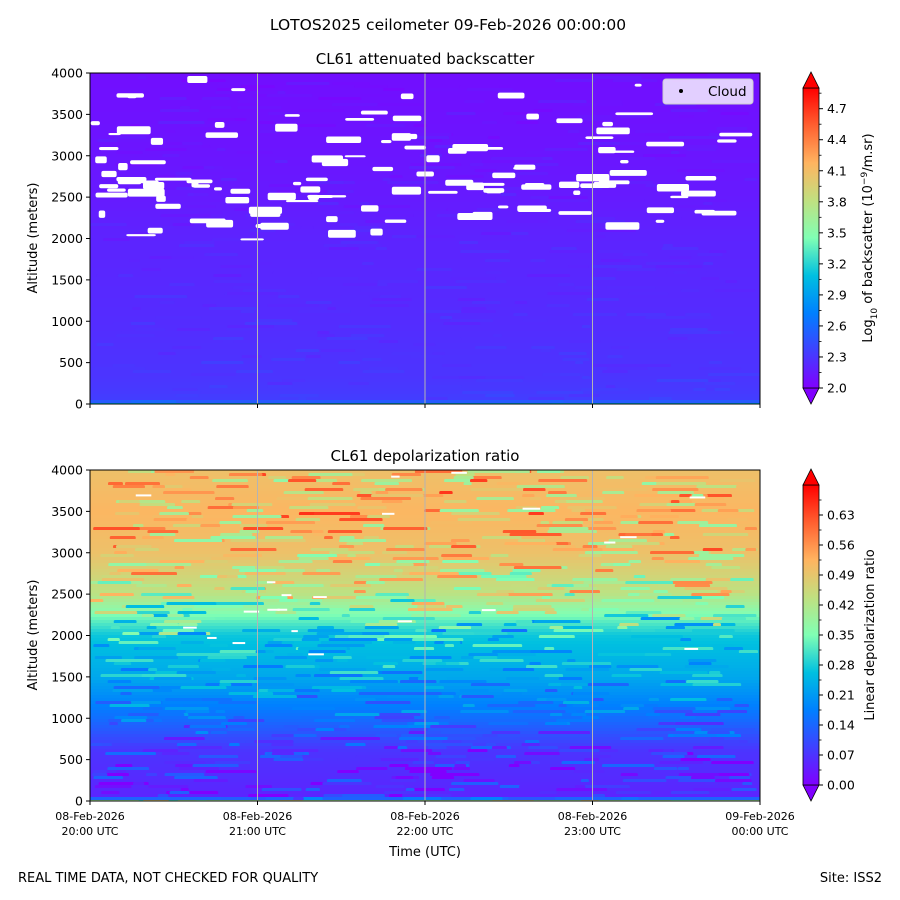 The height and width of the screenshot is (900, 900). What do you see at coordinates (837, 356) in the screenshot?
I see `colorbar-tick-label: 2.3` at bounding box center [837, 356].